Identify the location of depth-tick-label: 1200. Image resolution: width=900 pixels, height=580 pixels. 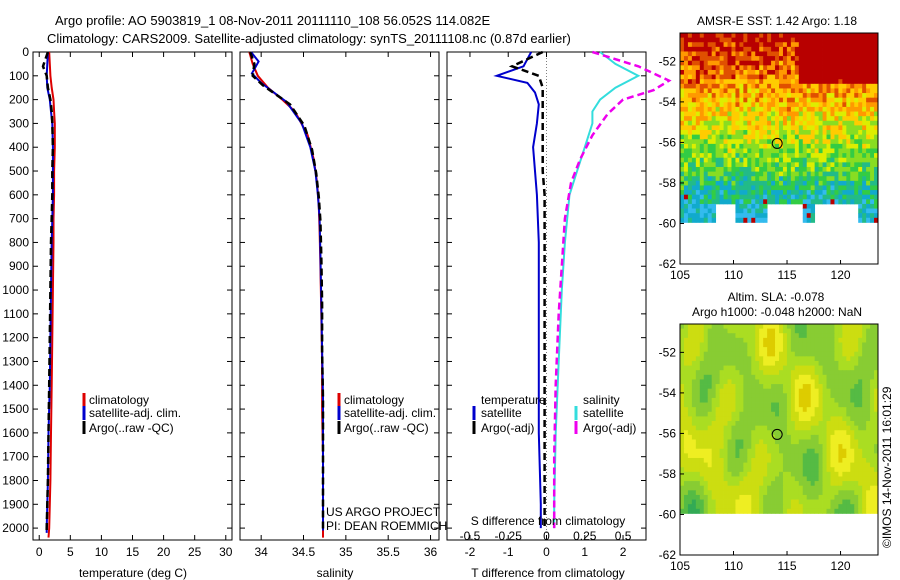
(15, 338).